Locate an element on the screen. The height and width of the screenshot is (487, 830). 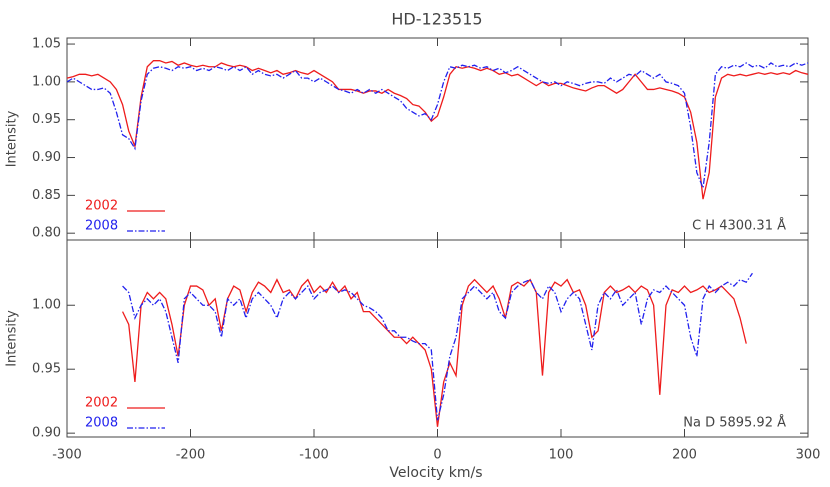
x-tick-label: -200 is located at coordinates (191, 455).